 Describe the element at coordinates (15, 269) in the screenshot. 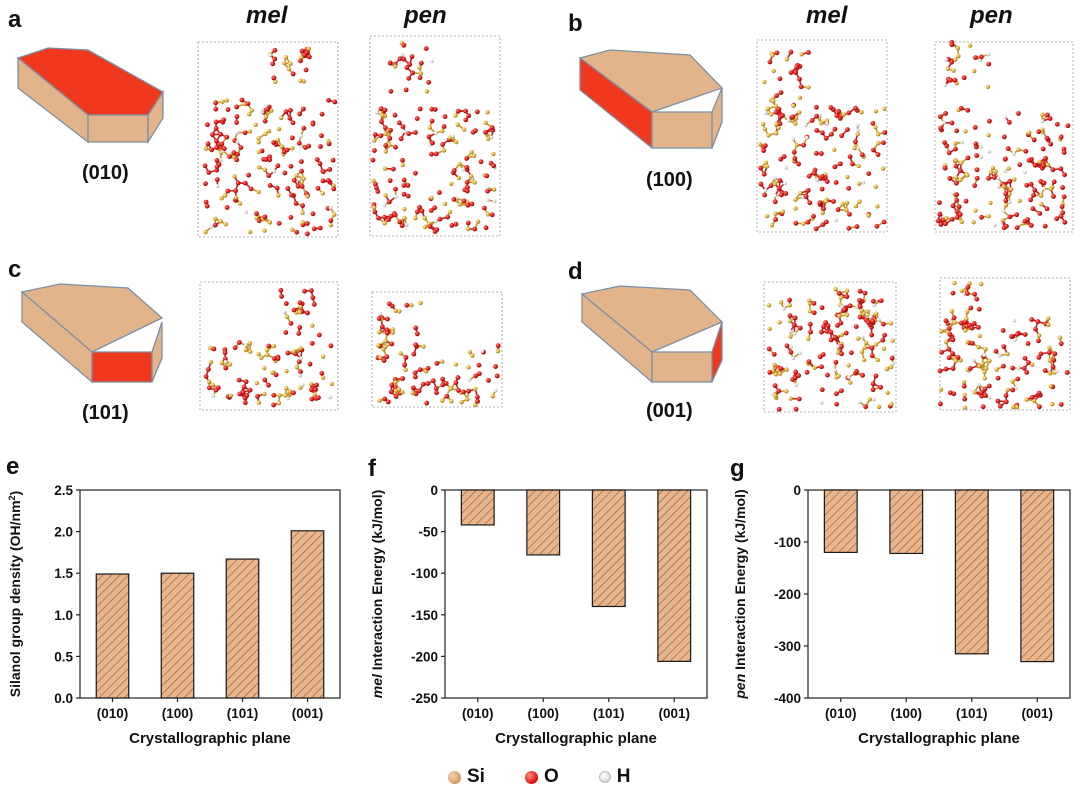

I see `panel-letter-c: c` at that location.